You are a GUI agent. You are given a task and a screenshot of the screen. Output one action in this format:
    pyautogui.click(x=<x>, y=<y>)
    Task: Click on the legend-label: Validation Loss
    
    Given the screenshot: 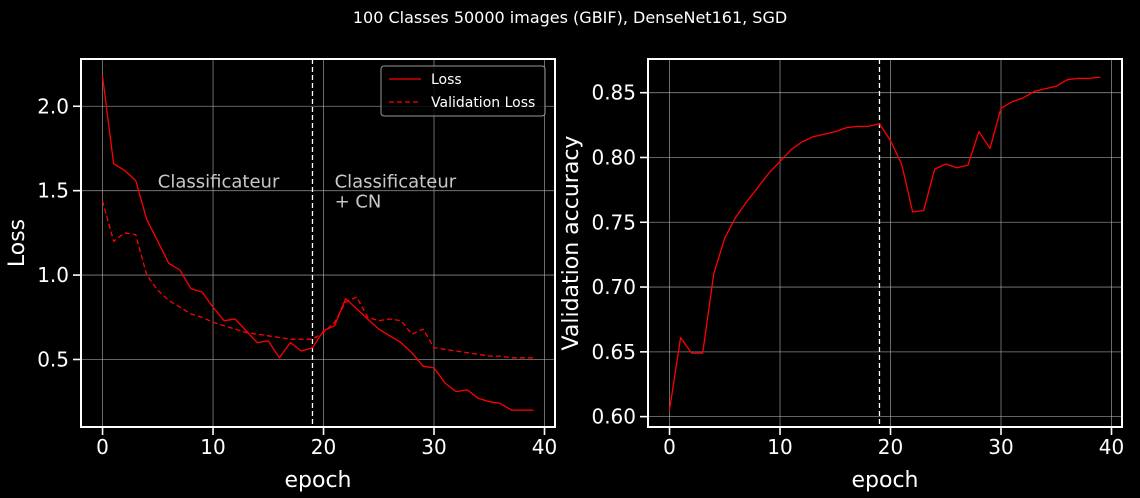 What is the action you would take?
    pyautogui.click(x=483, y=103)
    